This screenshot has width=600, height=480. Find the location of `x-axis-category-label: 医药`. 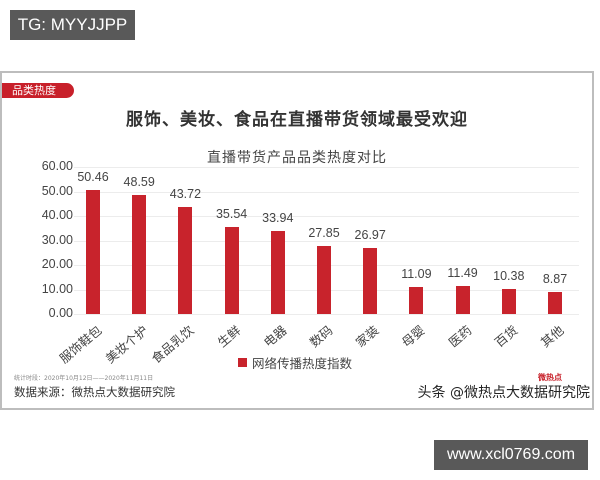

x-axis-category-label: 医药 is located at coordinates (460, 336).